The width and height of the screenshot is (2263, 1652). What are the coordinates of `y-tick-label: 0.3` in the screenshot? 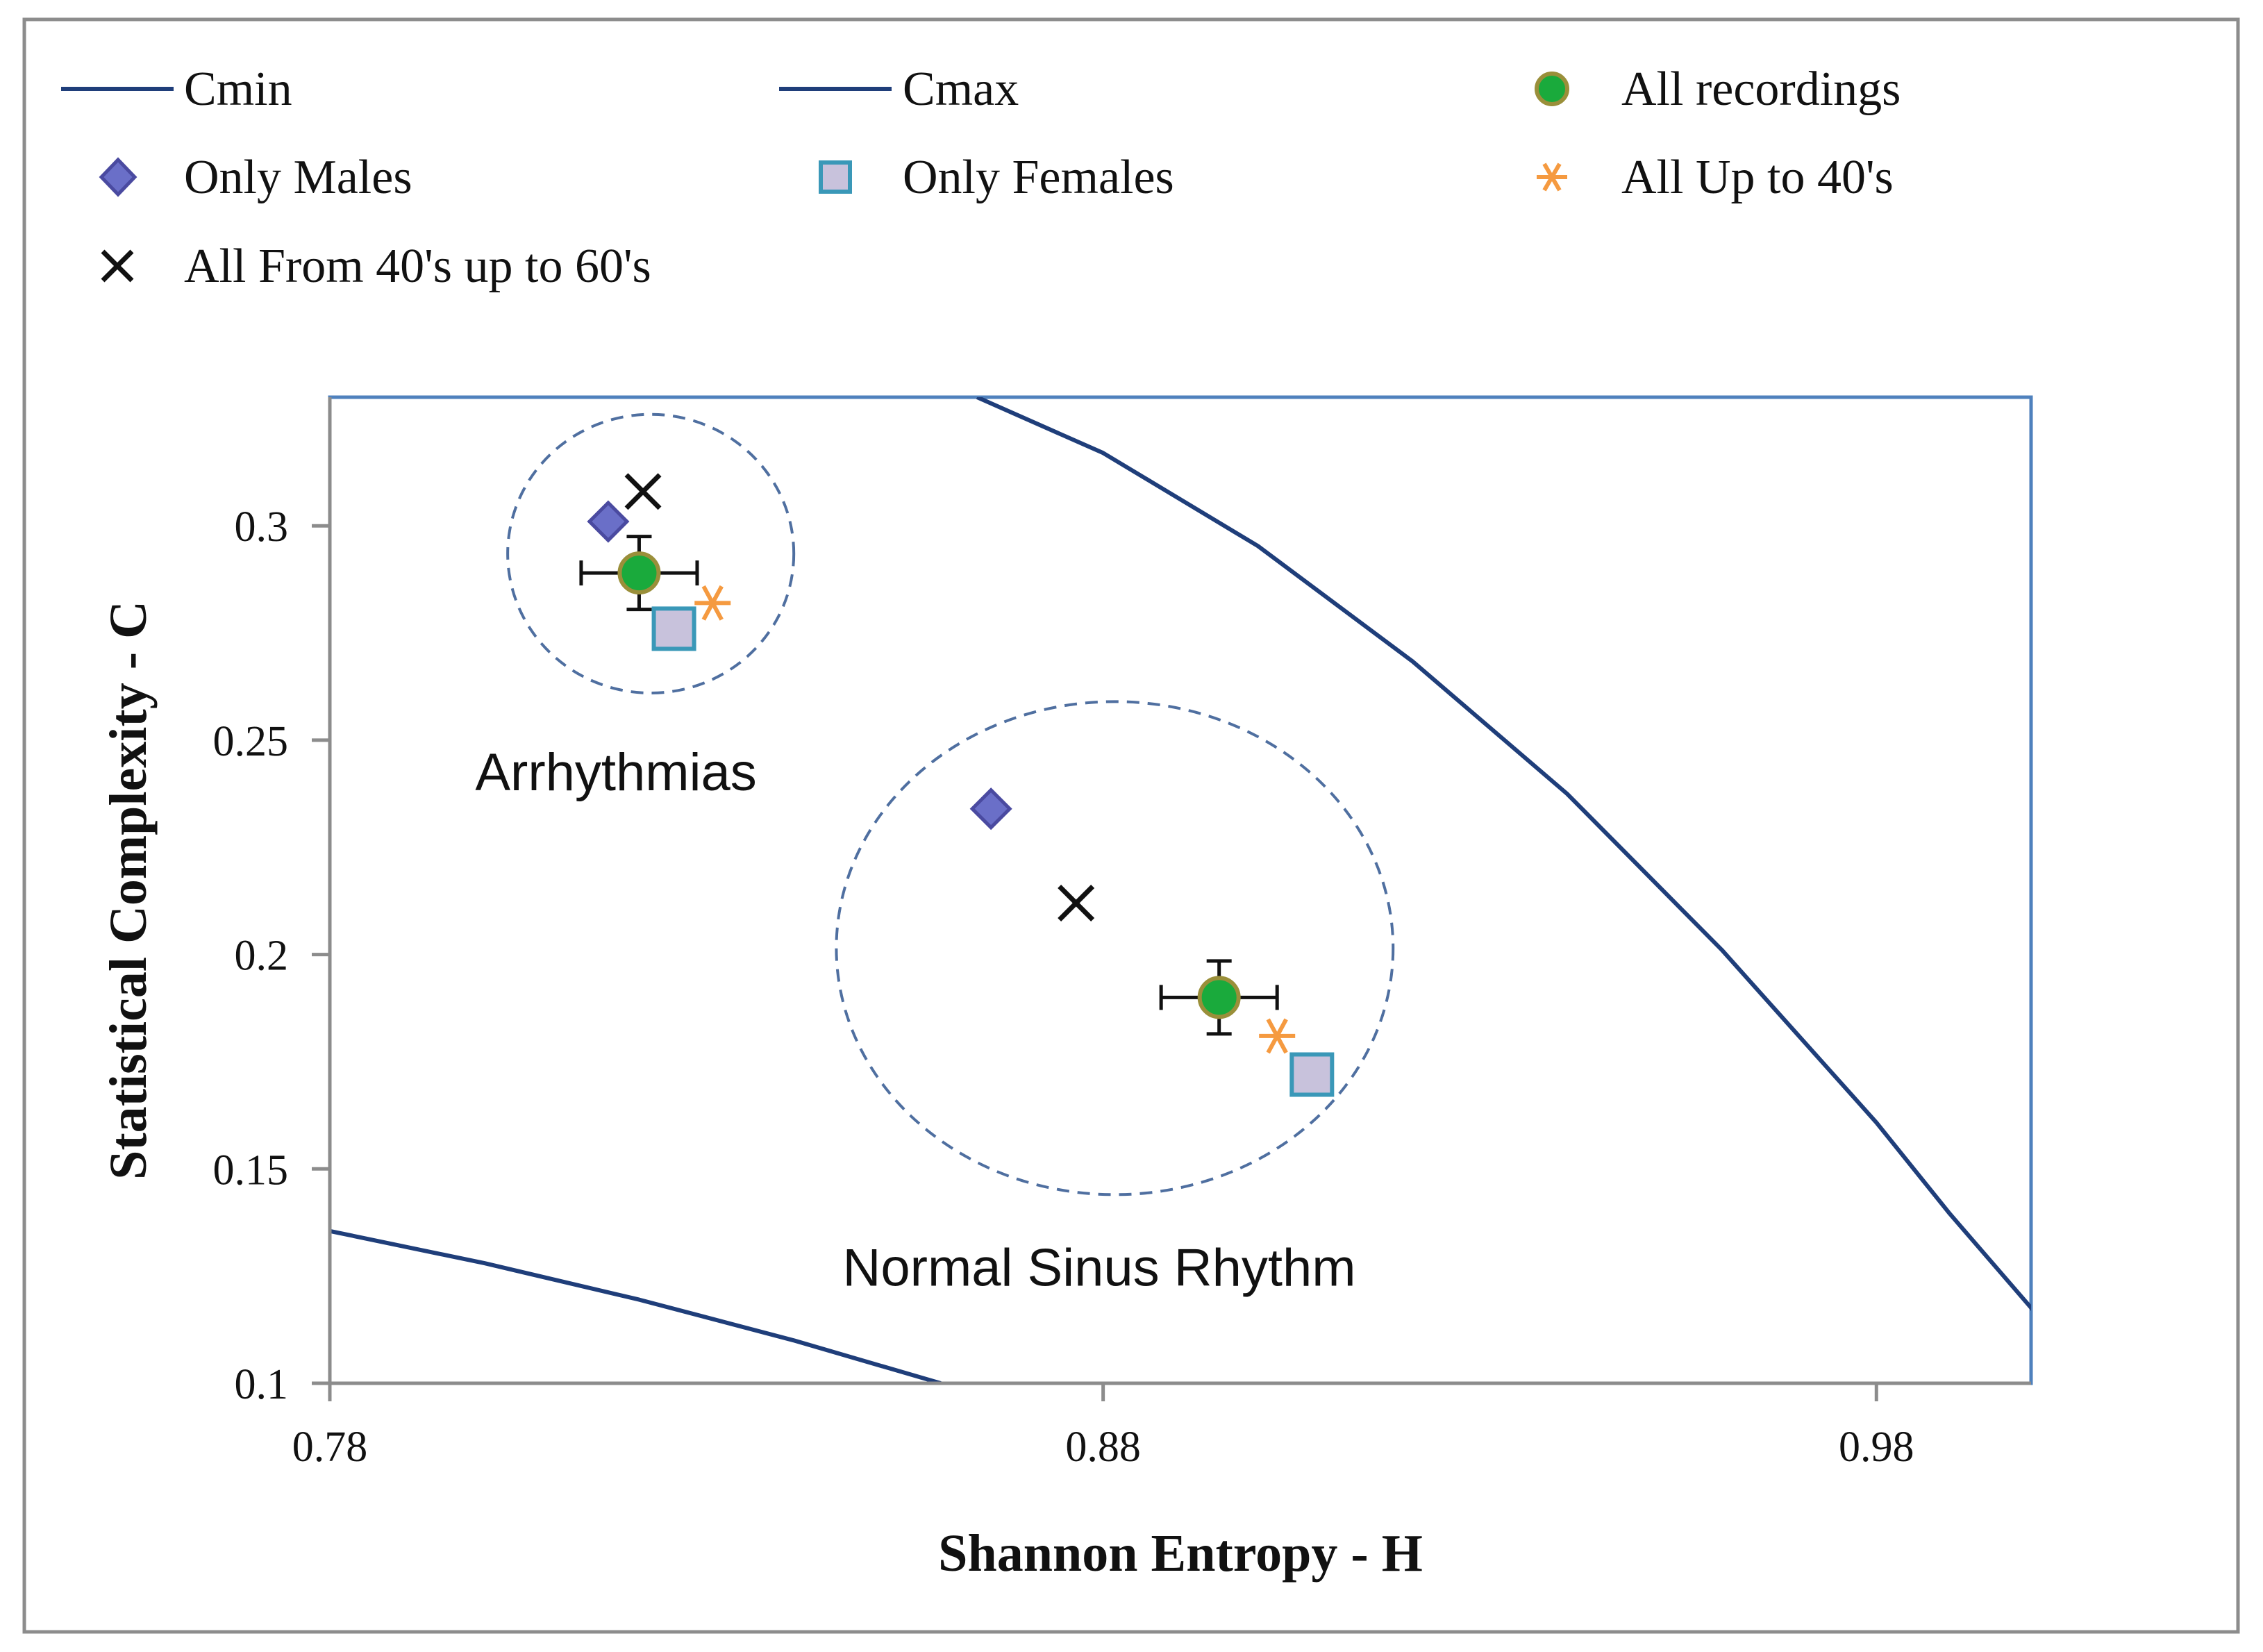 It's located at (262, 527).